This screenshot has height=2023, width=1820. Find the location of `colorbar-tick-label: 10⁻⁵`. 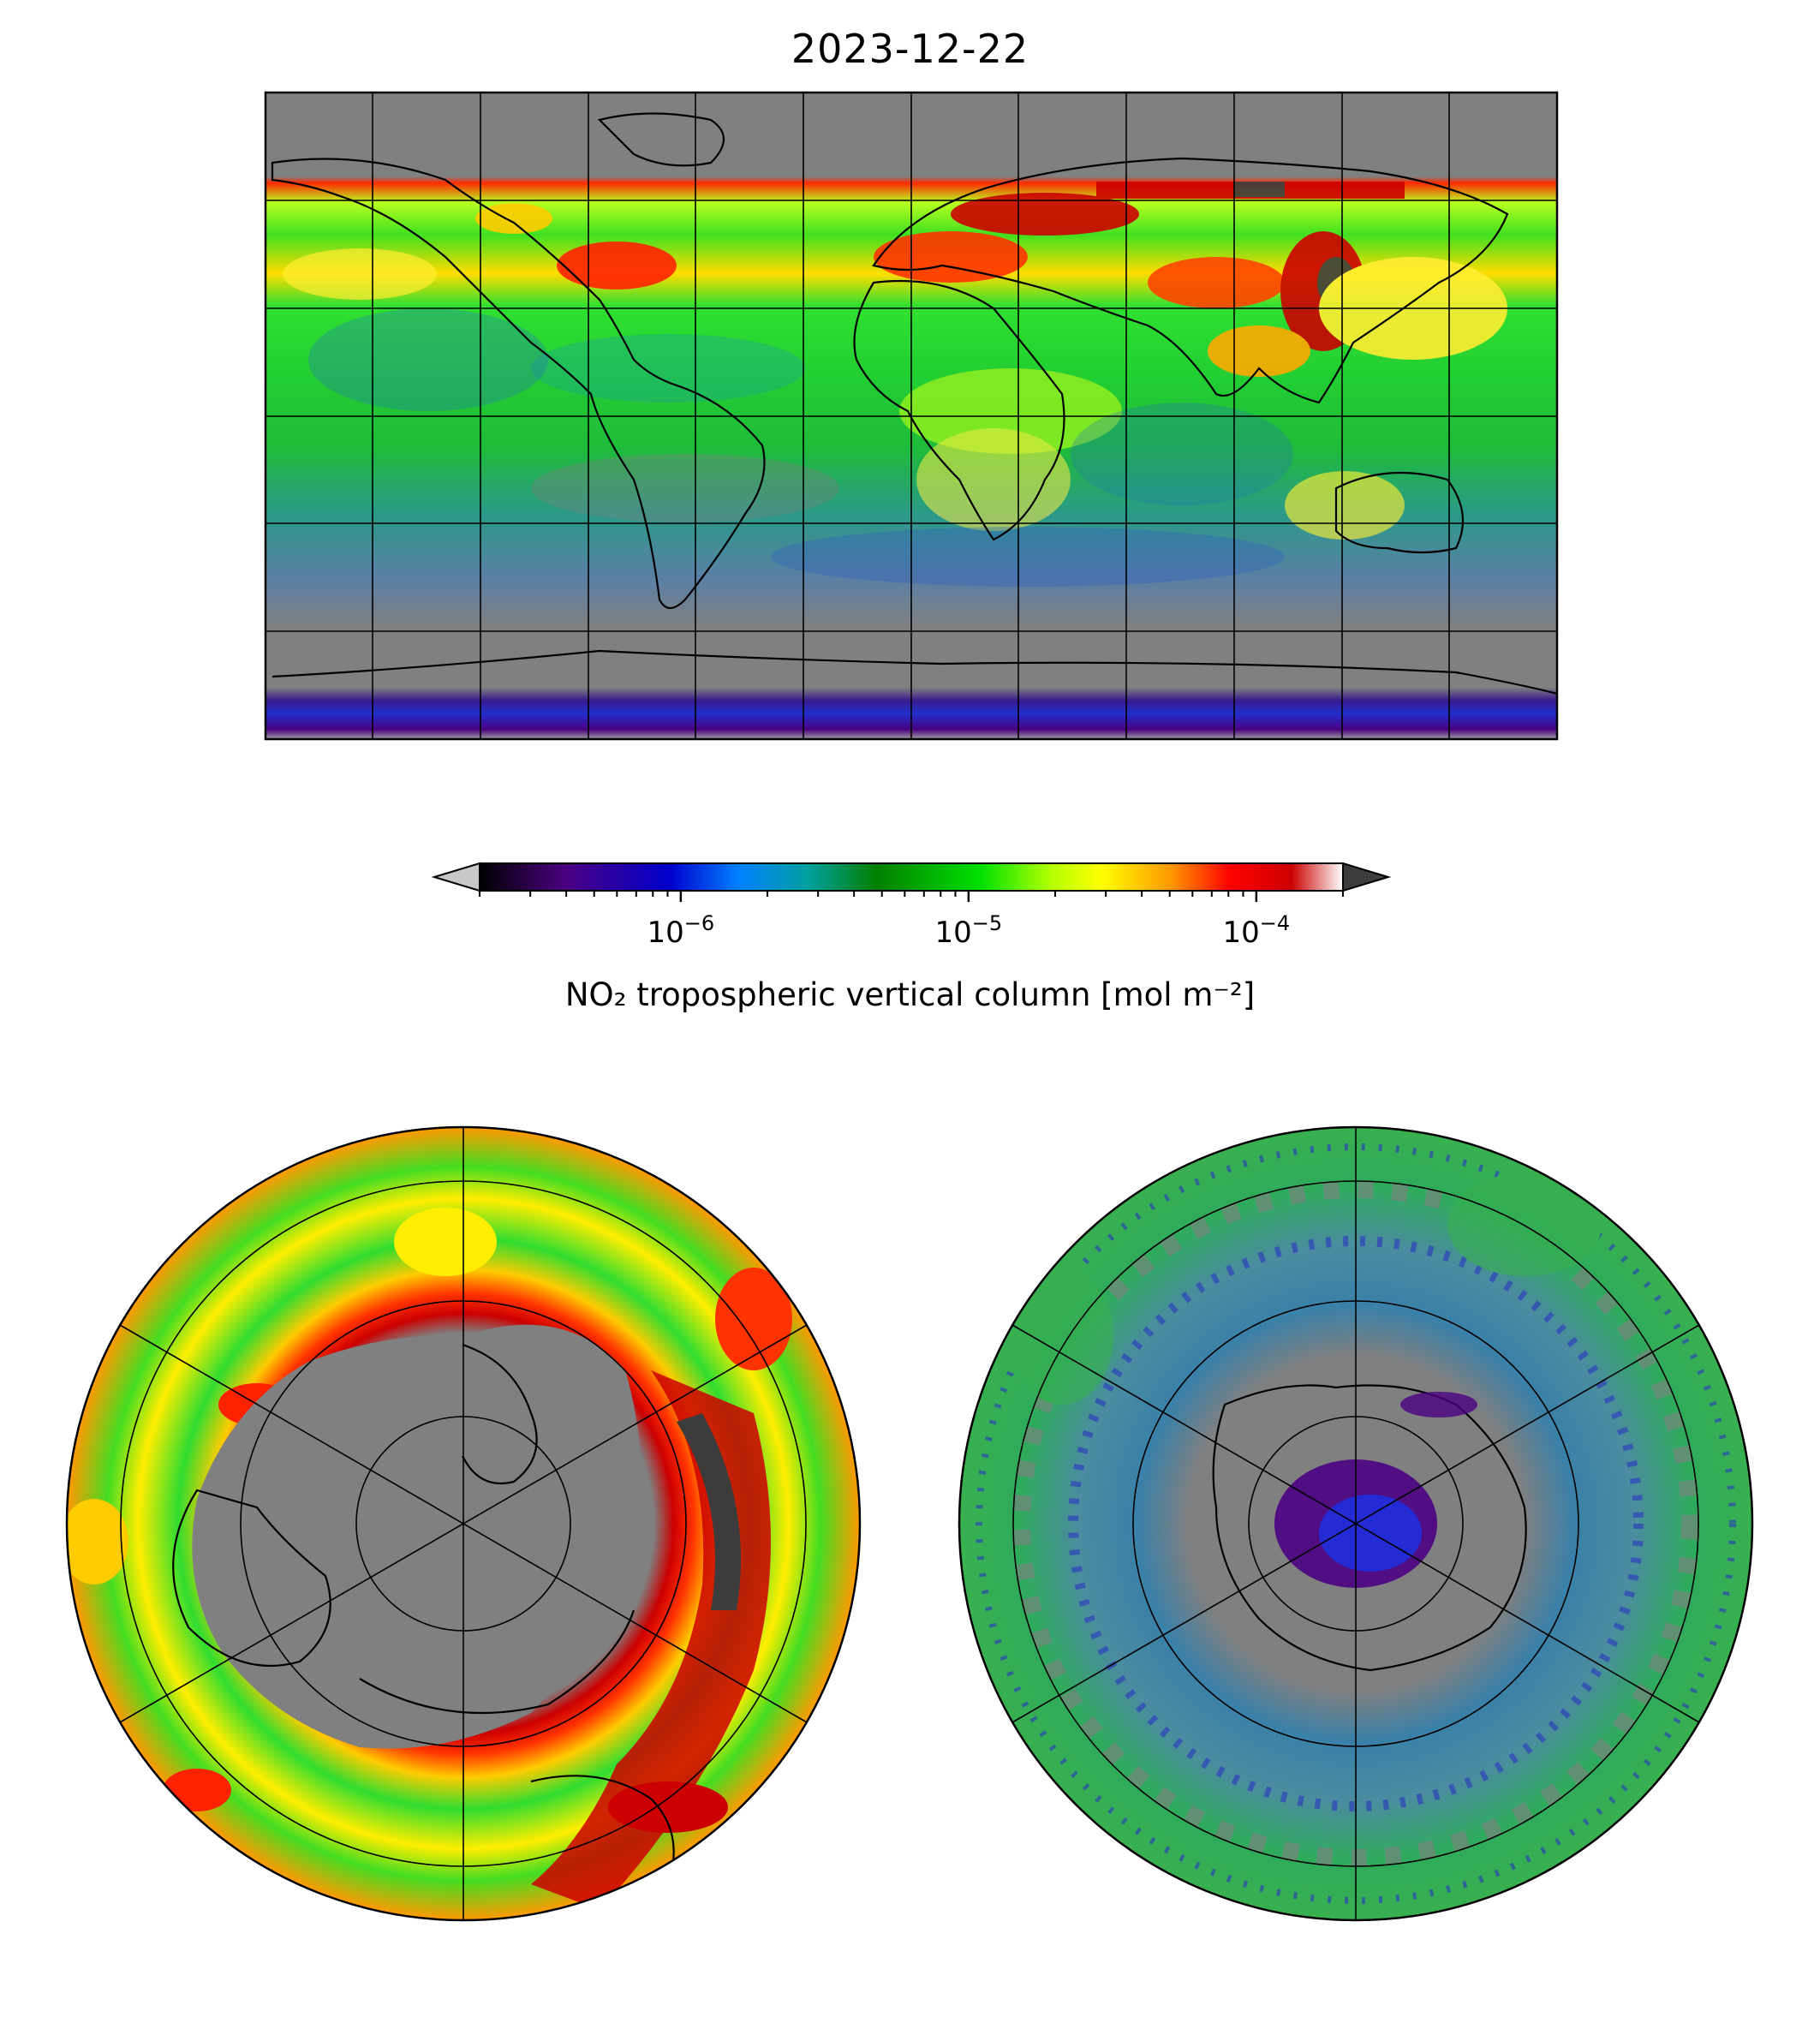

colorbar-tick-label: 10⁻⁵ is located at coordinates (969, 930).